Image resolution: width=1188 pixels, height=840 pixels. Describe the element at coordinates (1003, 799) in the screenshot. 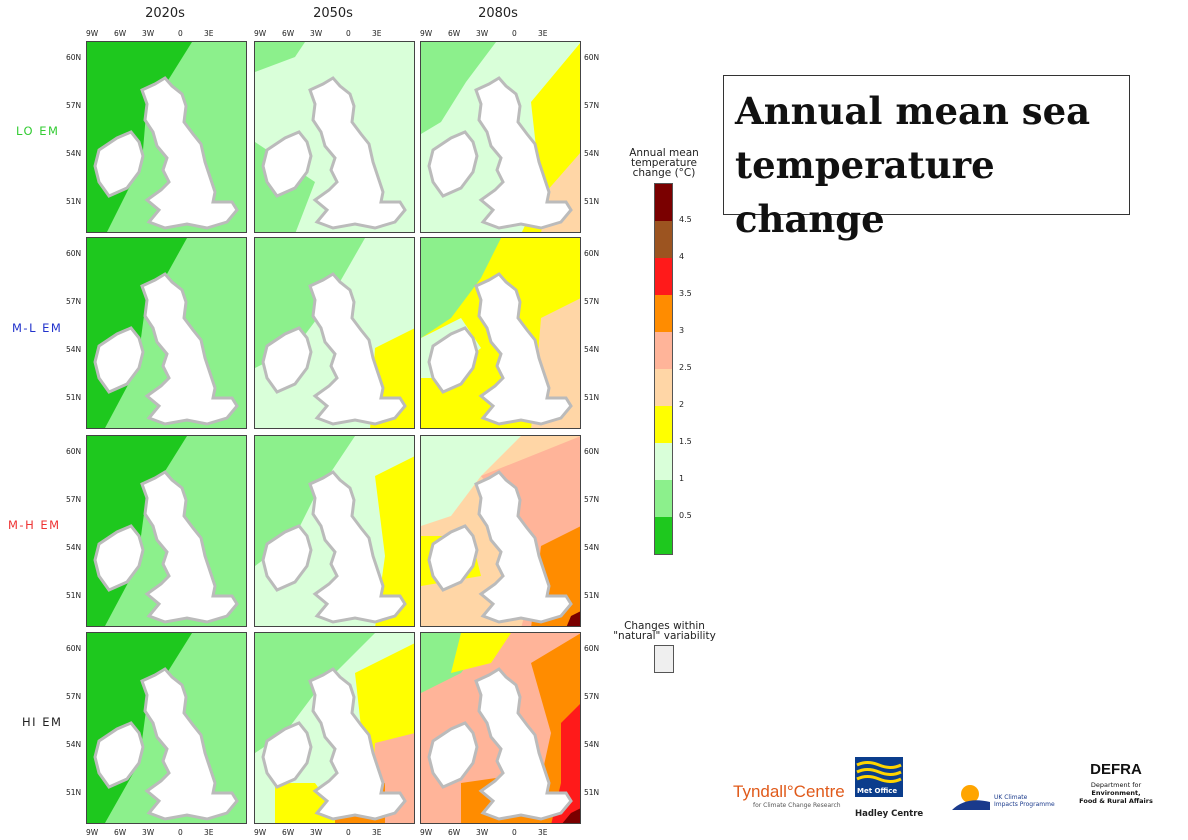

I see `ukcip-logo: UK Climate Impacts Programme` at that location.